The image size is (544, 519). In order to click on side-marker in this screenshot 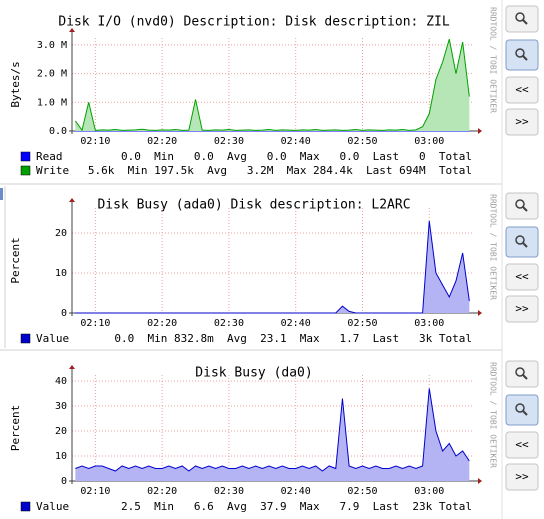, I will do `click(1, 194)`.